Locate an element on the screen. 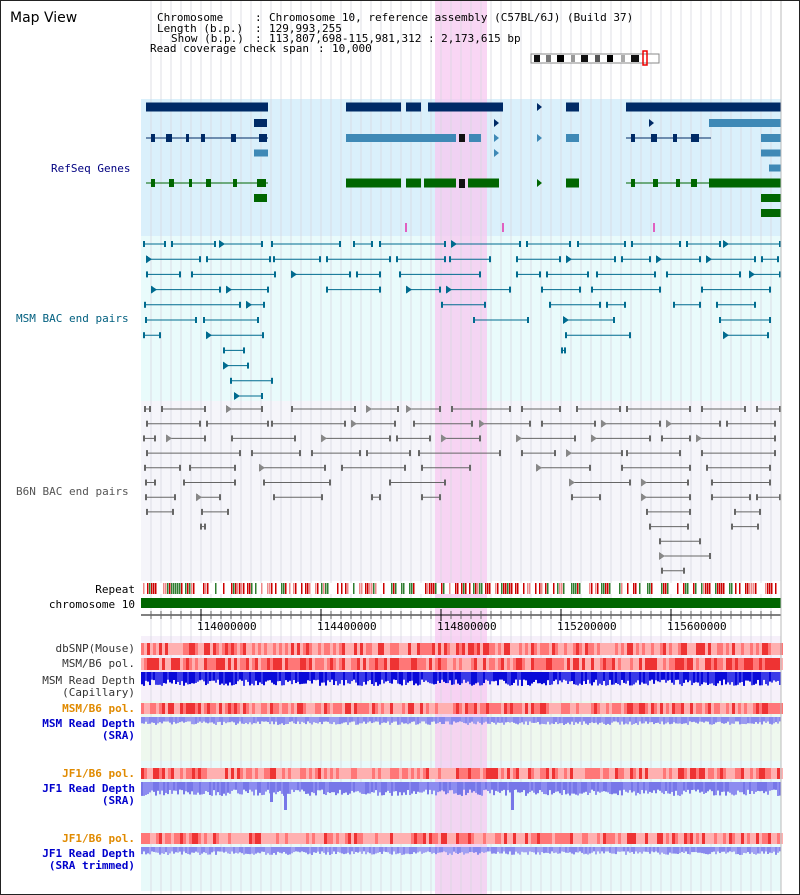 This screenshot has height=895, width=800. track-label-refseq: RefSeq Genes is located at coordinates (91, 168).